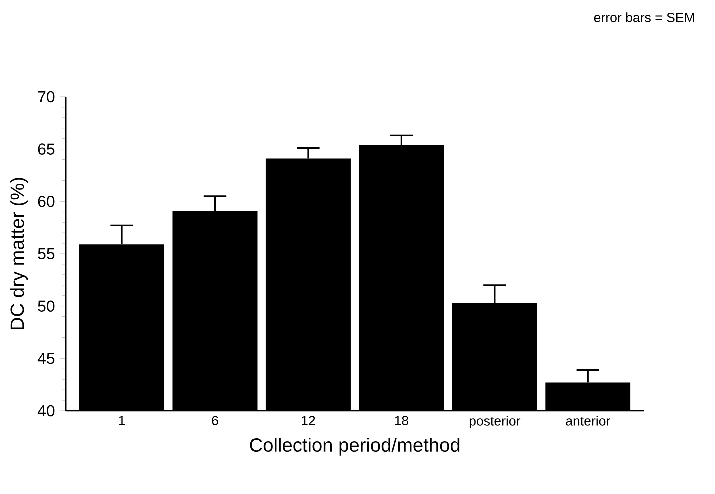 Image resolution: width=715 pixels, height=494 pixels. I want to click on x-tick-label: anterior, so click(588, 421).